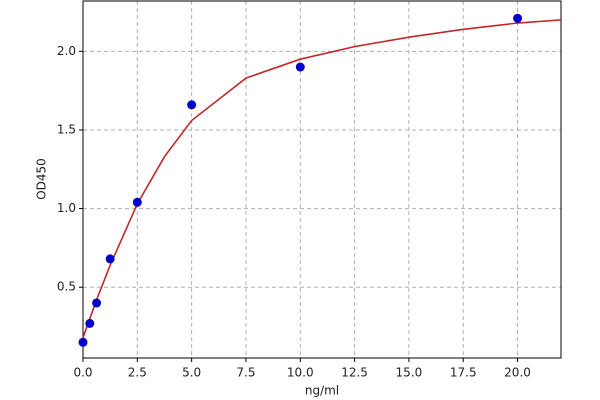  Describe the element at coordinates (66, 287) in the screenshot. I see `y-tick-label: 0.5` at that location.